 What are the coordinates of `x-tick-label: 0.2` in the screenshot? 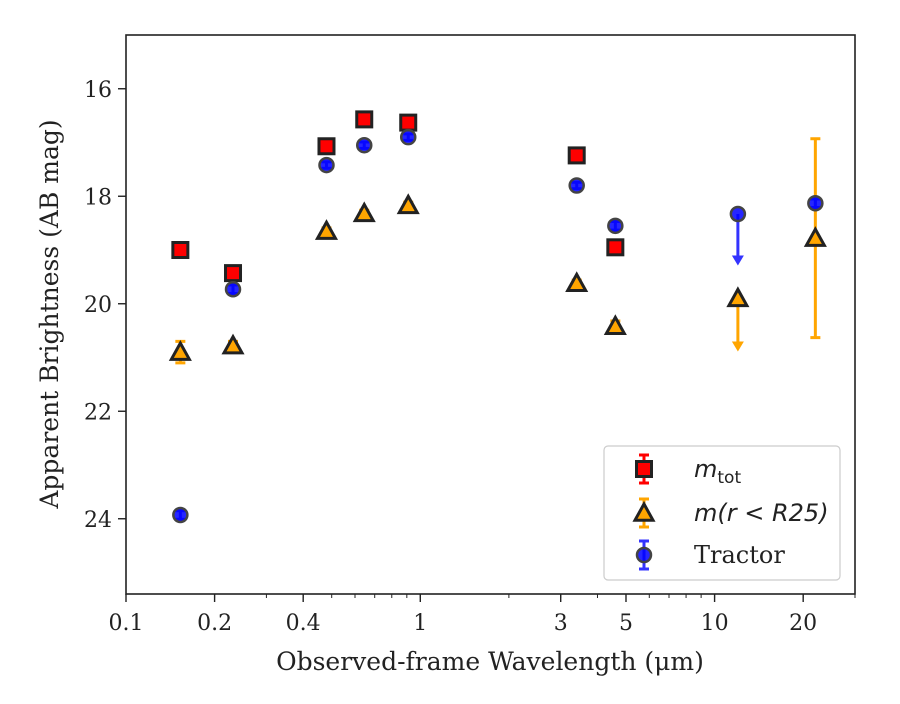 It's located at (214, 623).